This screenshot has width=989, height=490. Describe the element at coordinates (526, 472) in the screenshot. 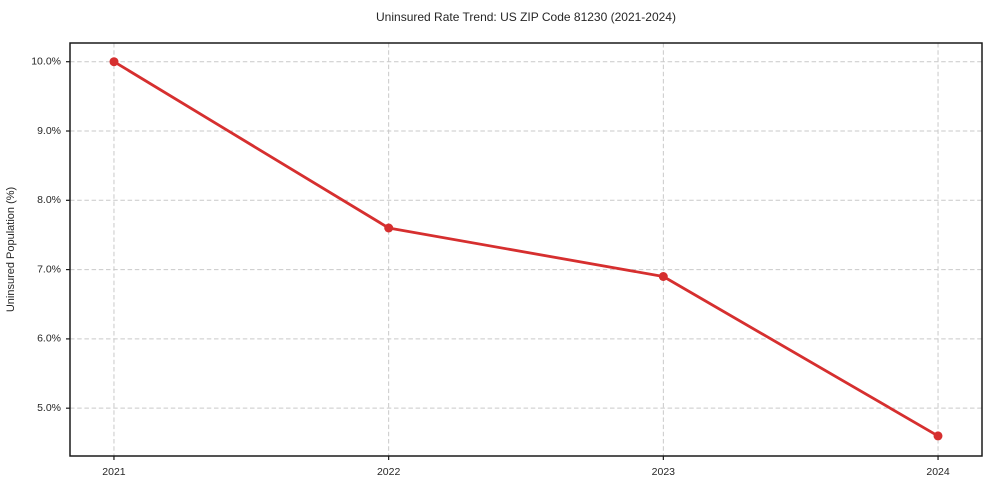

I see `x-tick-labels: 2021 2022 2023 2024` at that location.